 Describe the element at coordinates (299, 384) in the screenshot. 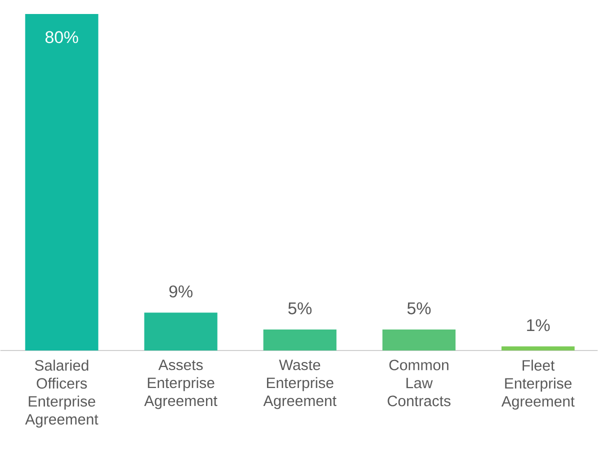

I see `x-tick-label: Waste Enterprise Agreement` at that location.